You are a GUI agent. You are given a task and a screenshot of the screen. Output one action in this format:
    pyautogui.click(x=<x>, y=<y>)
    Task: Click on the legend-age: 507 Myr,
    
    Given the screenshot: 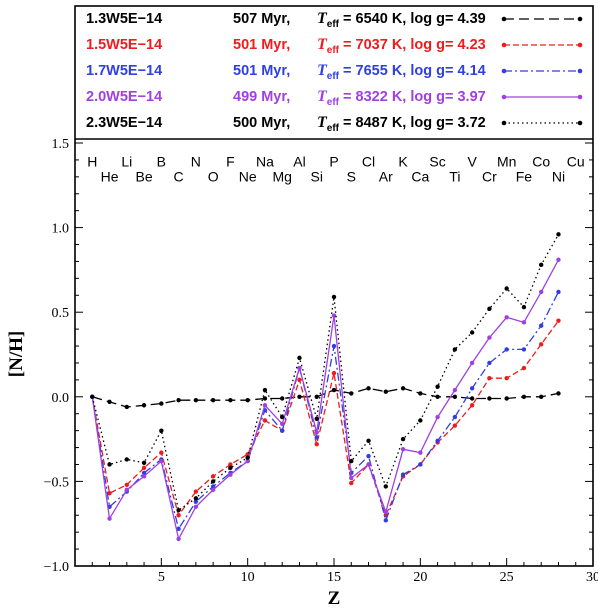 What is the action you would take?
    pyautogui.click(x=261, y=19)
    